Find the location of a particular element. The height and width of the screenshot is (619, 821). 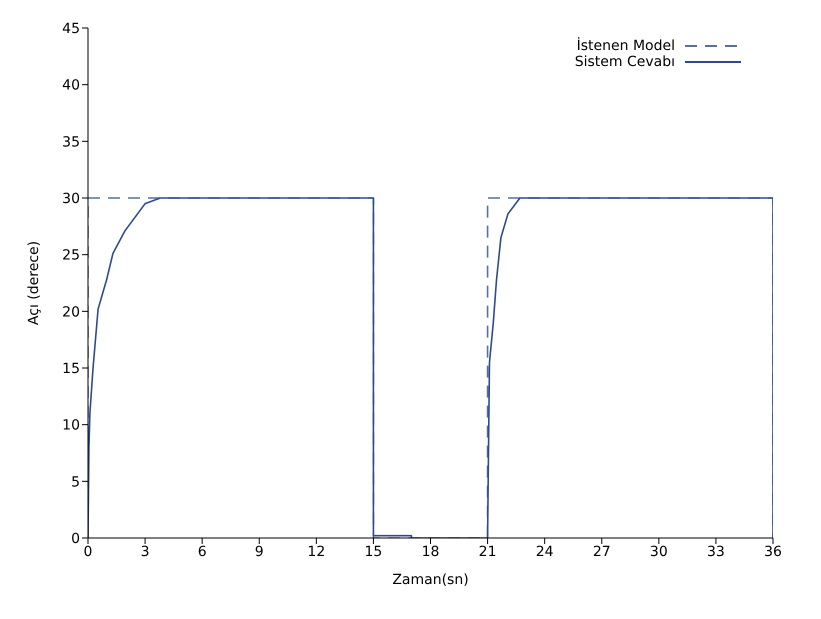

y-tick-label: 15 is located at coordinates (71, 368).